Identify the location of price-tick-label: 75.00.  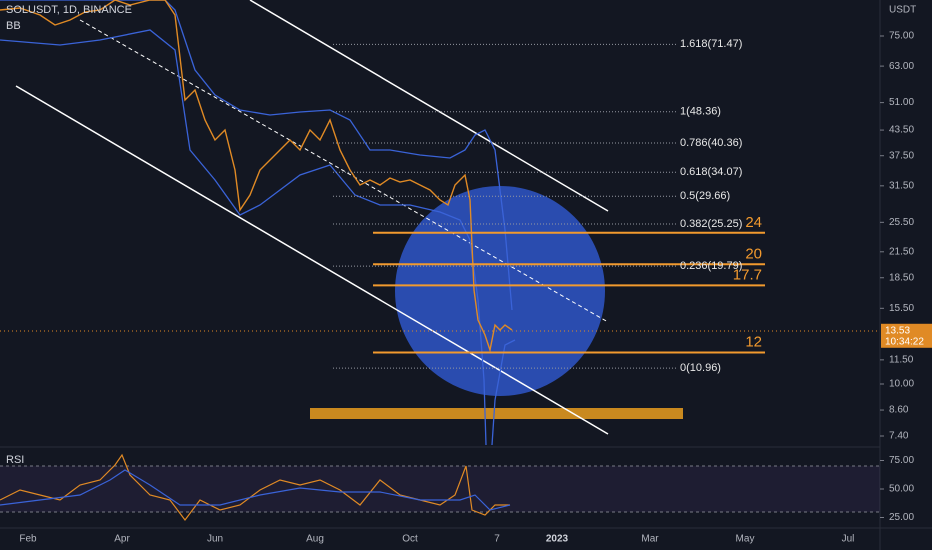
(901, 36).